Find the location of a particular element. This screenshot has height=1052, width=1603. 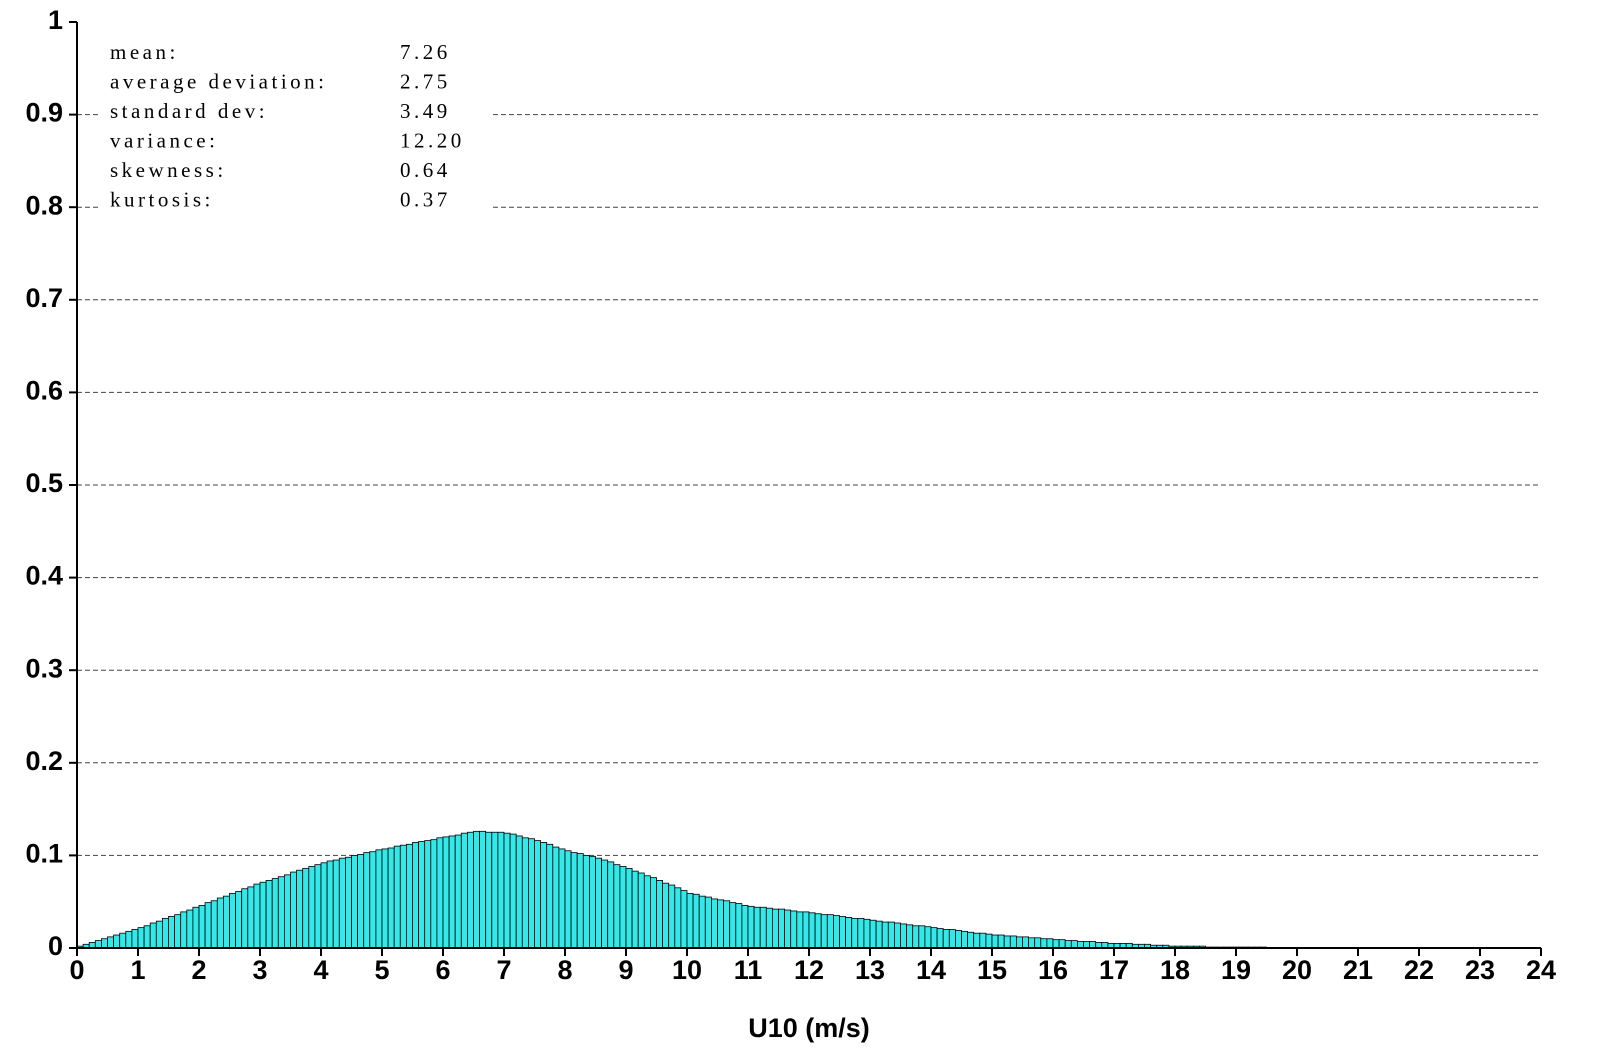

stat-value: 0.64 is located at coordinates (425, 170).